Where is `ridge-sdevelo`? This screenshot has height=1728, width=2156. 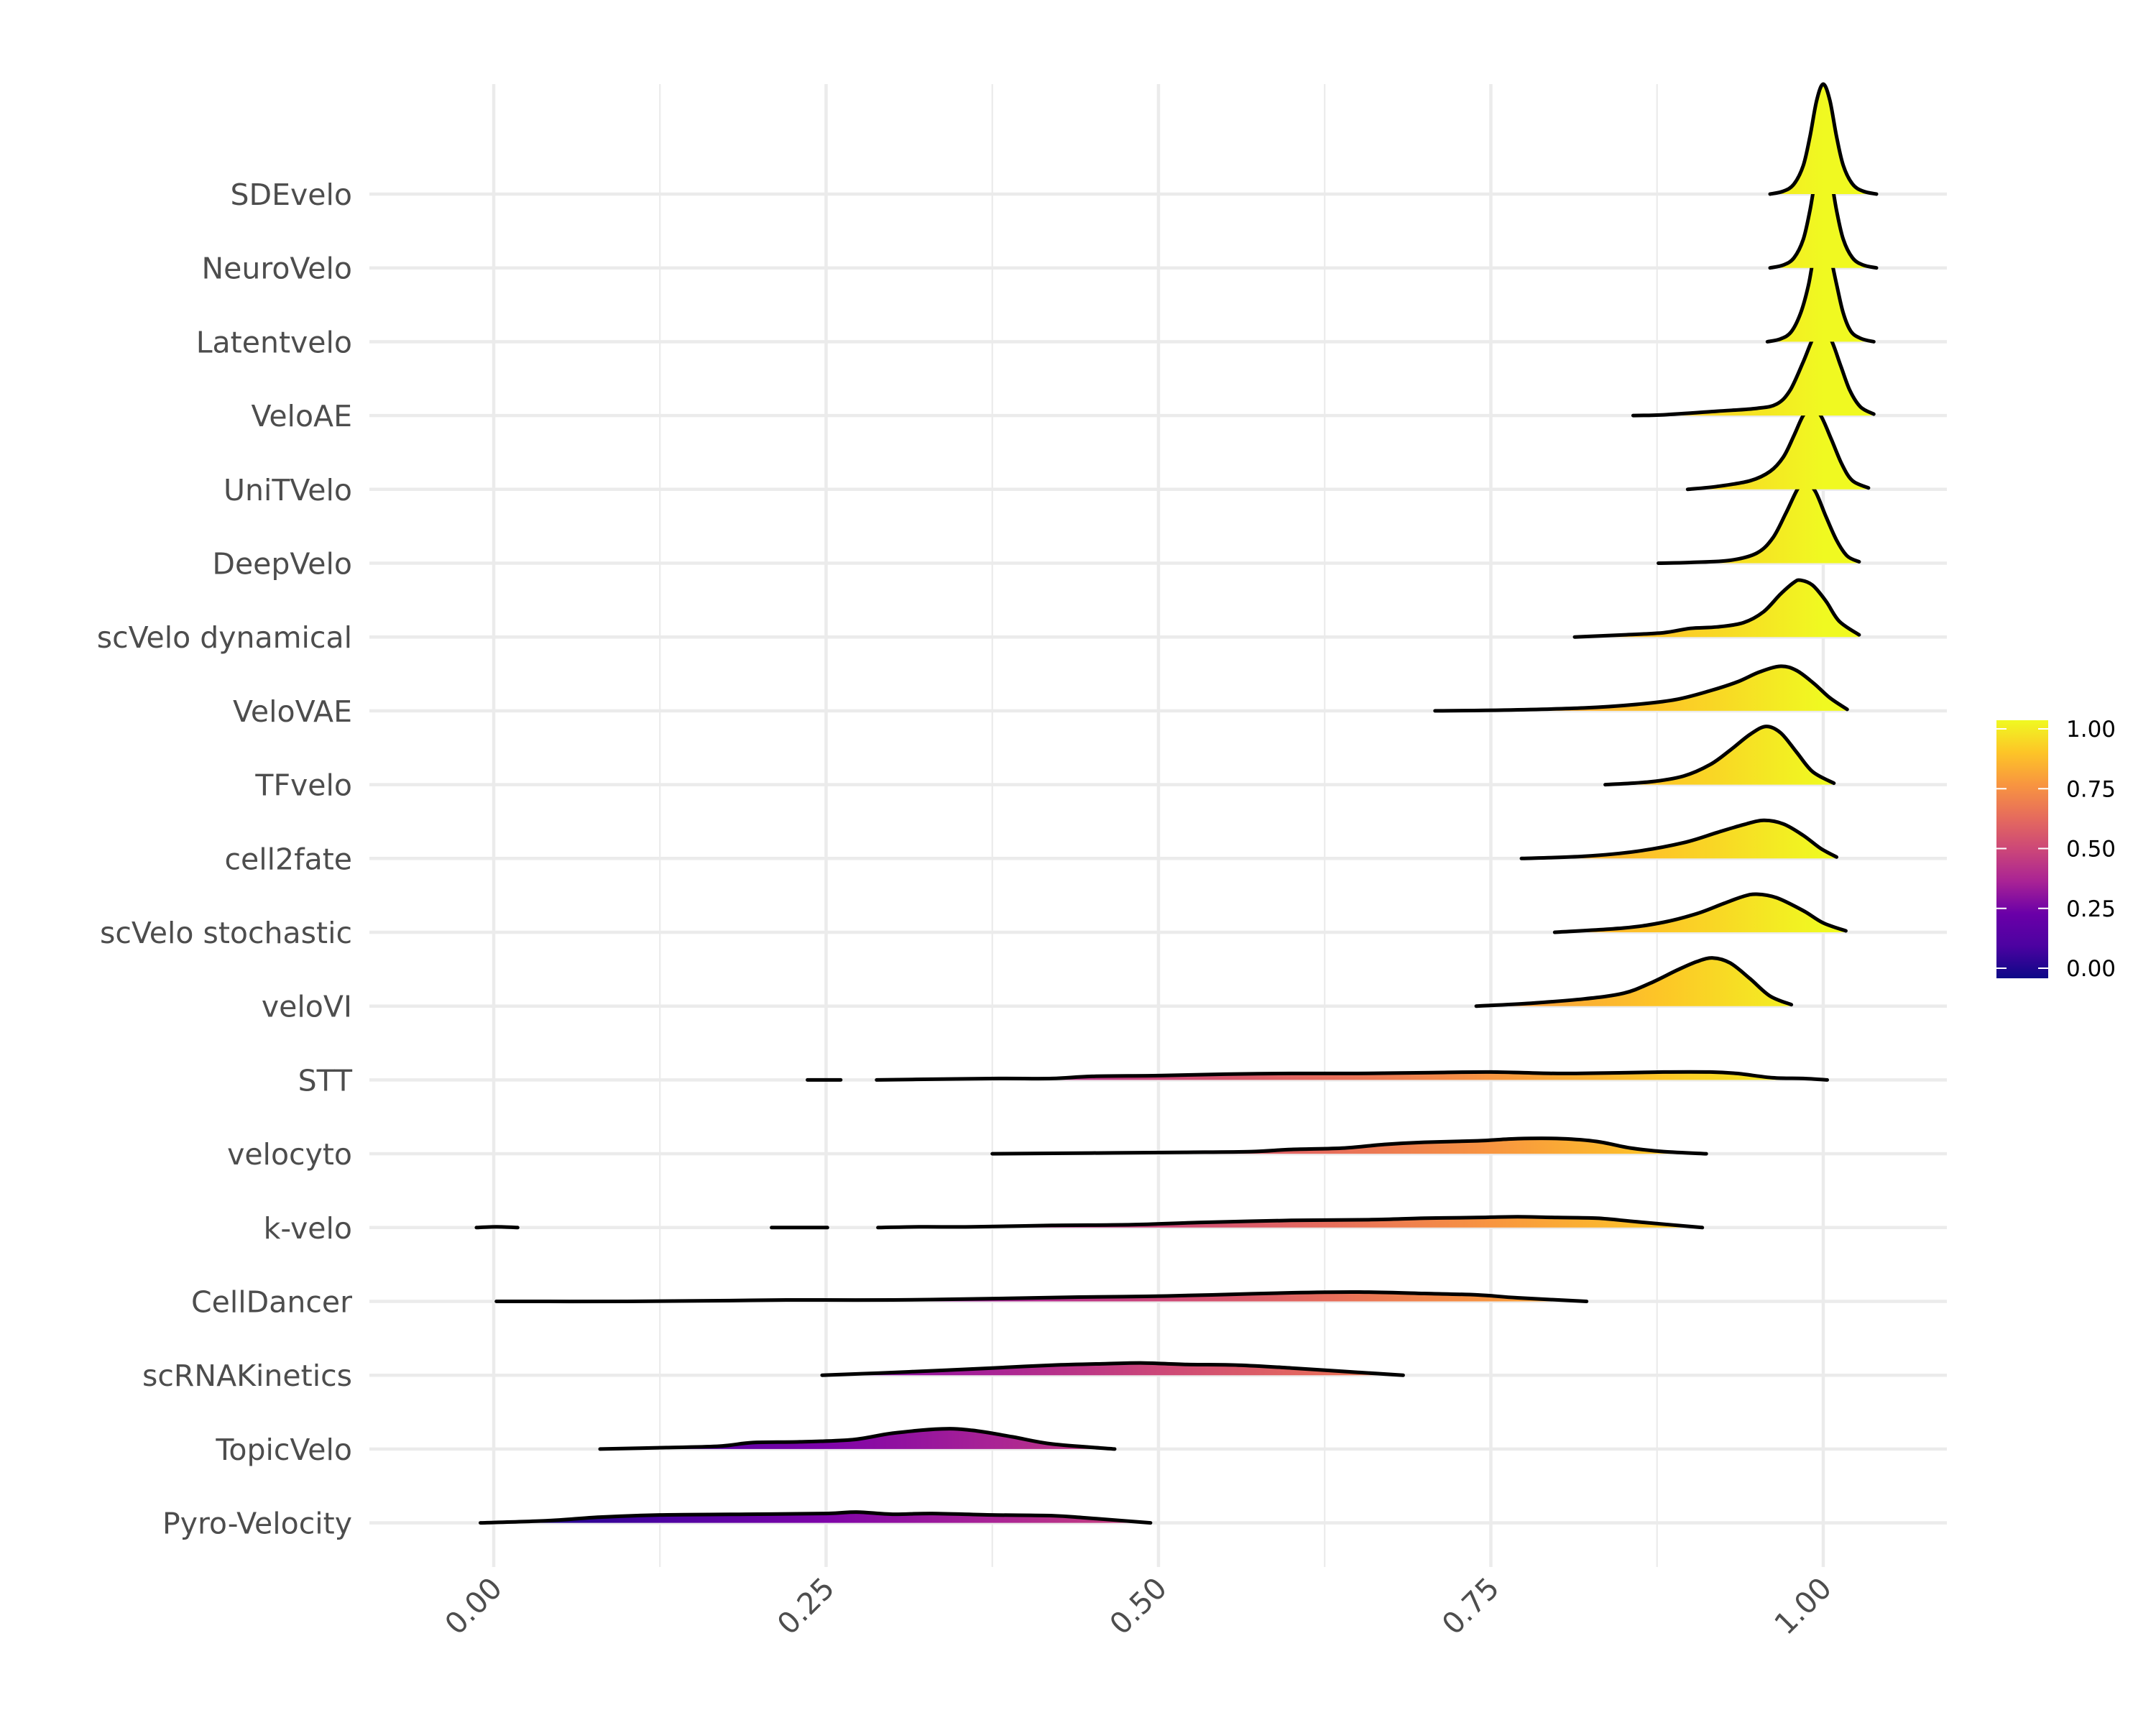 ridge-sdevelo is located at coordinates (1824, 139).